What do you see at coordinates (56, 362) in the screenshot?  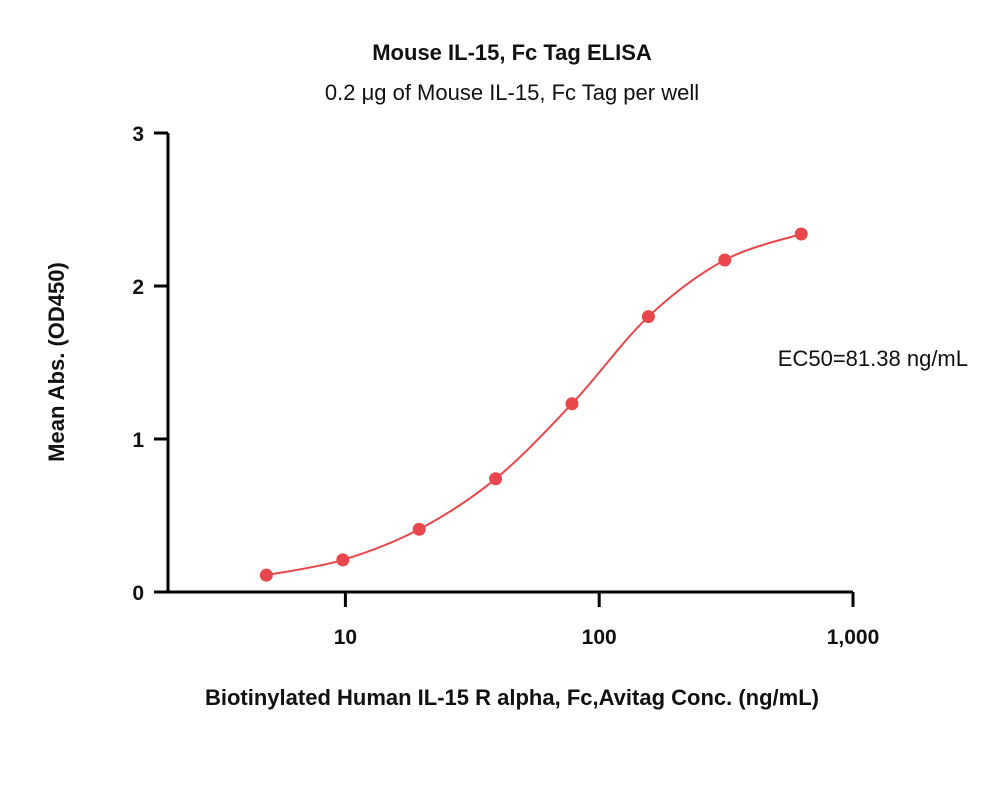 I see `y-axis-label: Mean Abs. (OD450)` at bounding box center [56, 362].